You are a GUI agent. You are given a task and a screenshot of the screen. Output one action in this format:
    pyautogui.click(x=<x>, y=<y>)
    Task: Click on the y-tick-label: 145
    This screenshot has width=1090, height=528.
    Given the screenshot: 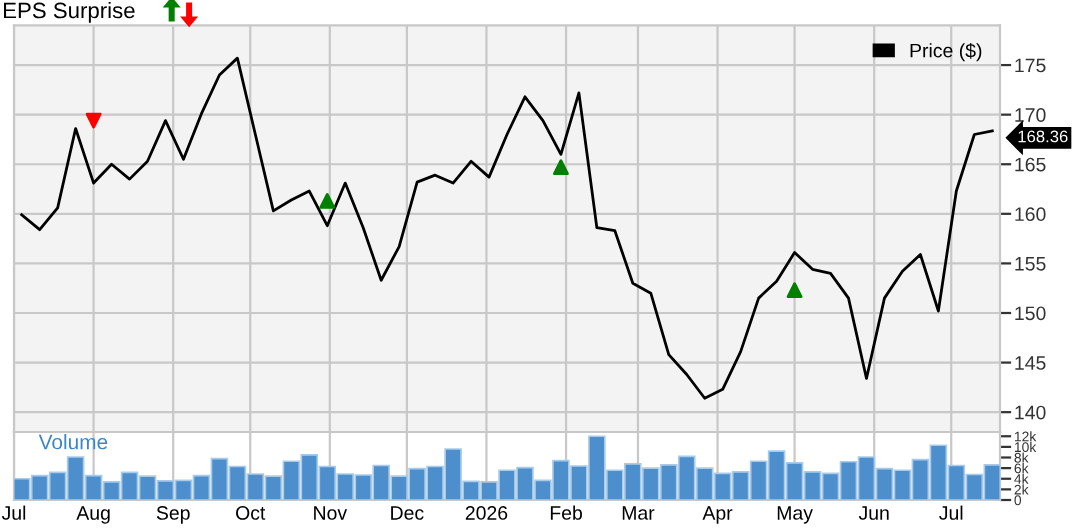 What is the action you would take?
    pyautogui.click(x=1030, y=363)
    